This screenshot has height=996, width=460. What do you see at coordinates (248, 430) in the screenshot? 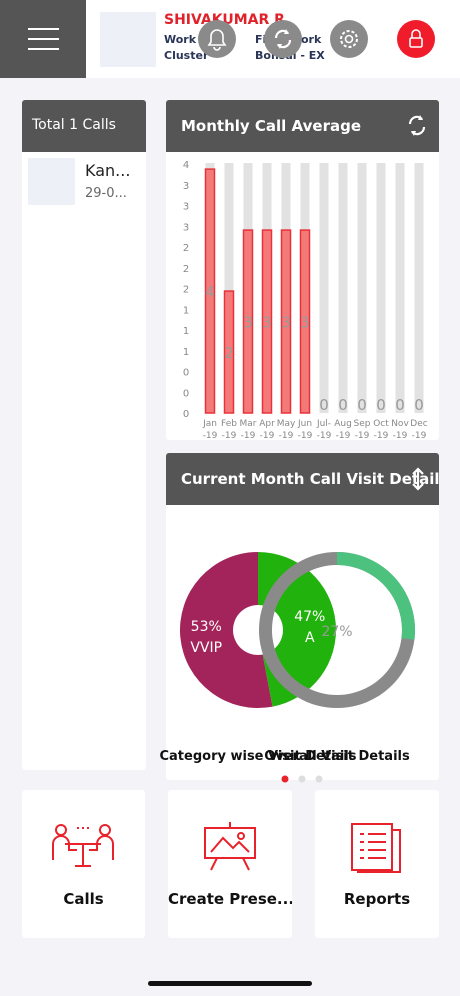
I see `x-tick-label: Mar -19` at bounding box center [248, 430].